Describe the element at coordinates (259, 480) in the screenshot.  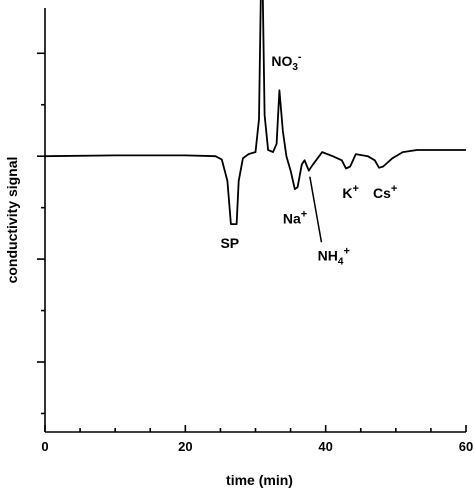
I see `x-axis-label: time (min)` at that location.